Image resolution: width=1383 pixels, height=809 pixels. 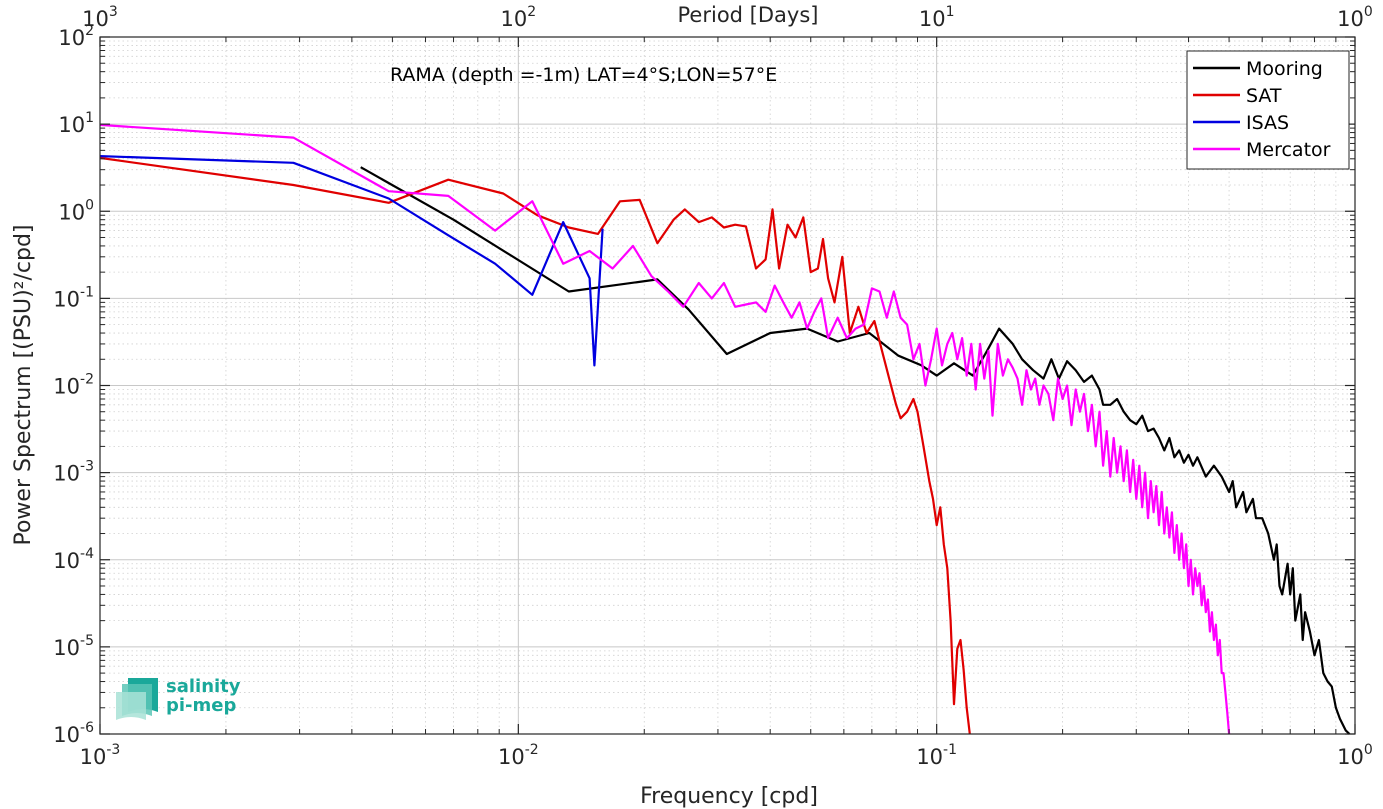 I want to click on legend-label-mercator: Mercator, so click(x=1288, y=150).